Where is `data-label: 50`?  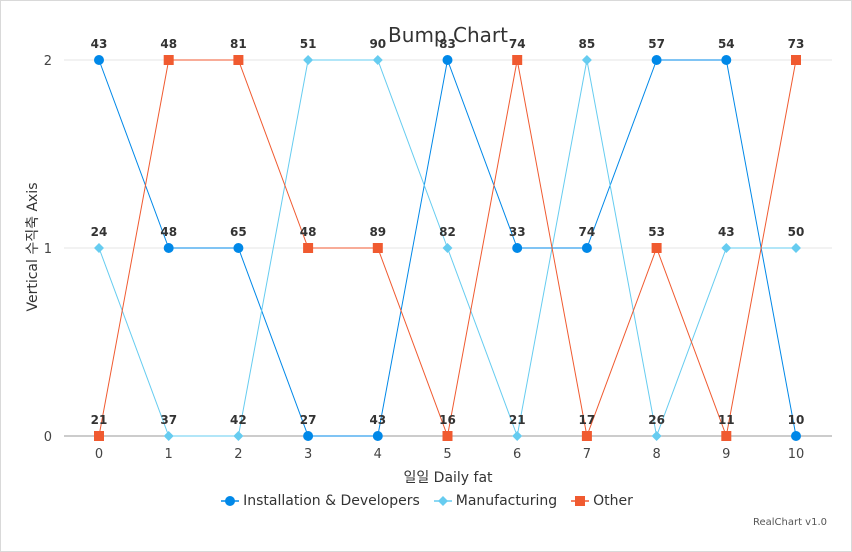 data-label: 50 is located at coordinates (796, 232).